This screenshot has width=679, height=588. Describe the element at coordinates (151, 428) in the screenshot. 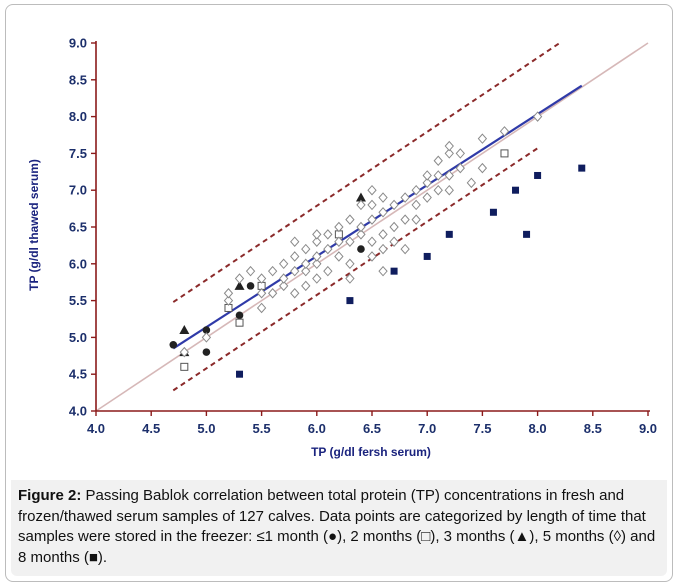

I see `x-tick-label: 4.5` at that location.